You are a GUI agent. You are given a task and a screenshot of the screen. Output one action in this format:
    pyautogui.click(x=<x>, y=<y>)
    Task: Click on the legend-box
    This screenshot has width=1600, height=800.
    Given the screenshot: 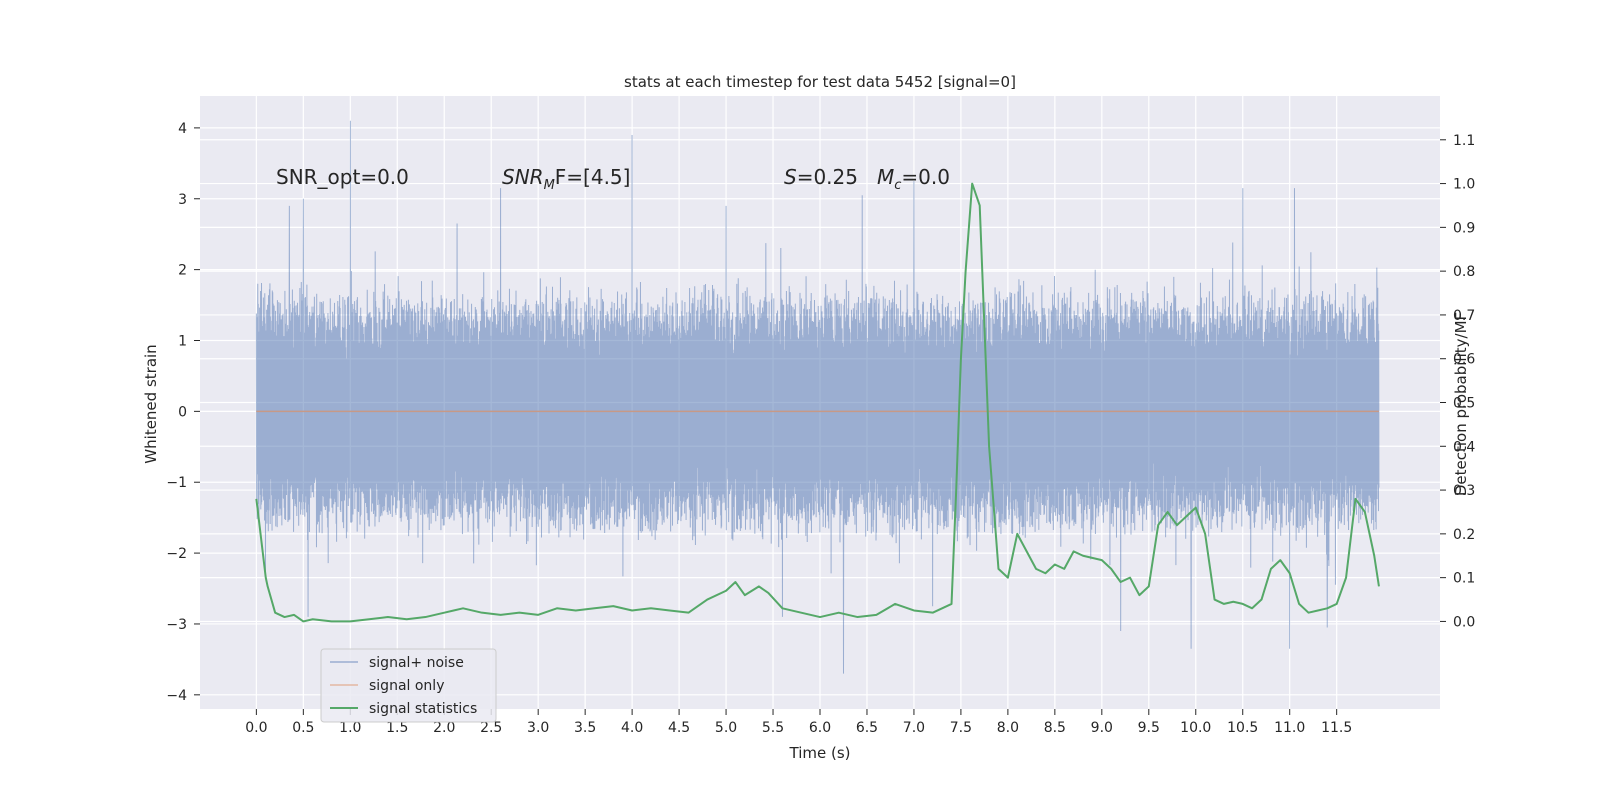 What is the action you would take?
    pyautogui.click(x=408, y=685)
    